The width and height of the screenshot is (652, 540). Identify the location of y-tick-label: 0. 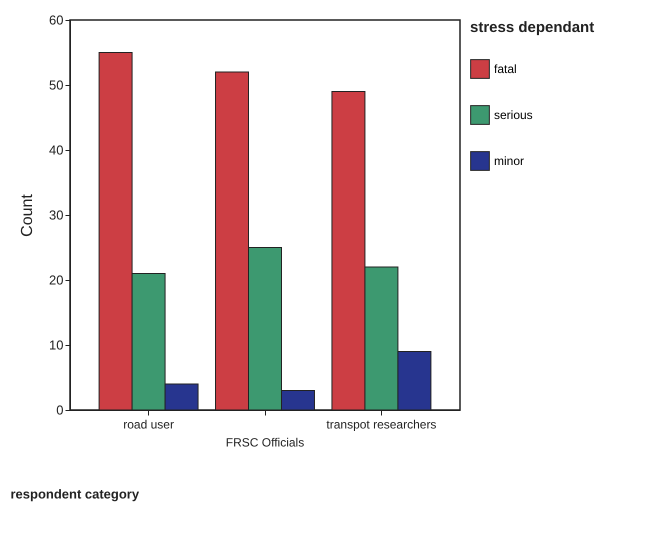
(60, 410).